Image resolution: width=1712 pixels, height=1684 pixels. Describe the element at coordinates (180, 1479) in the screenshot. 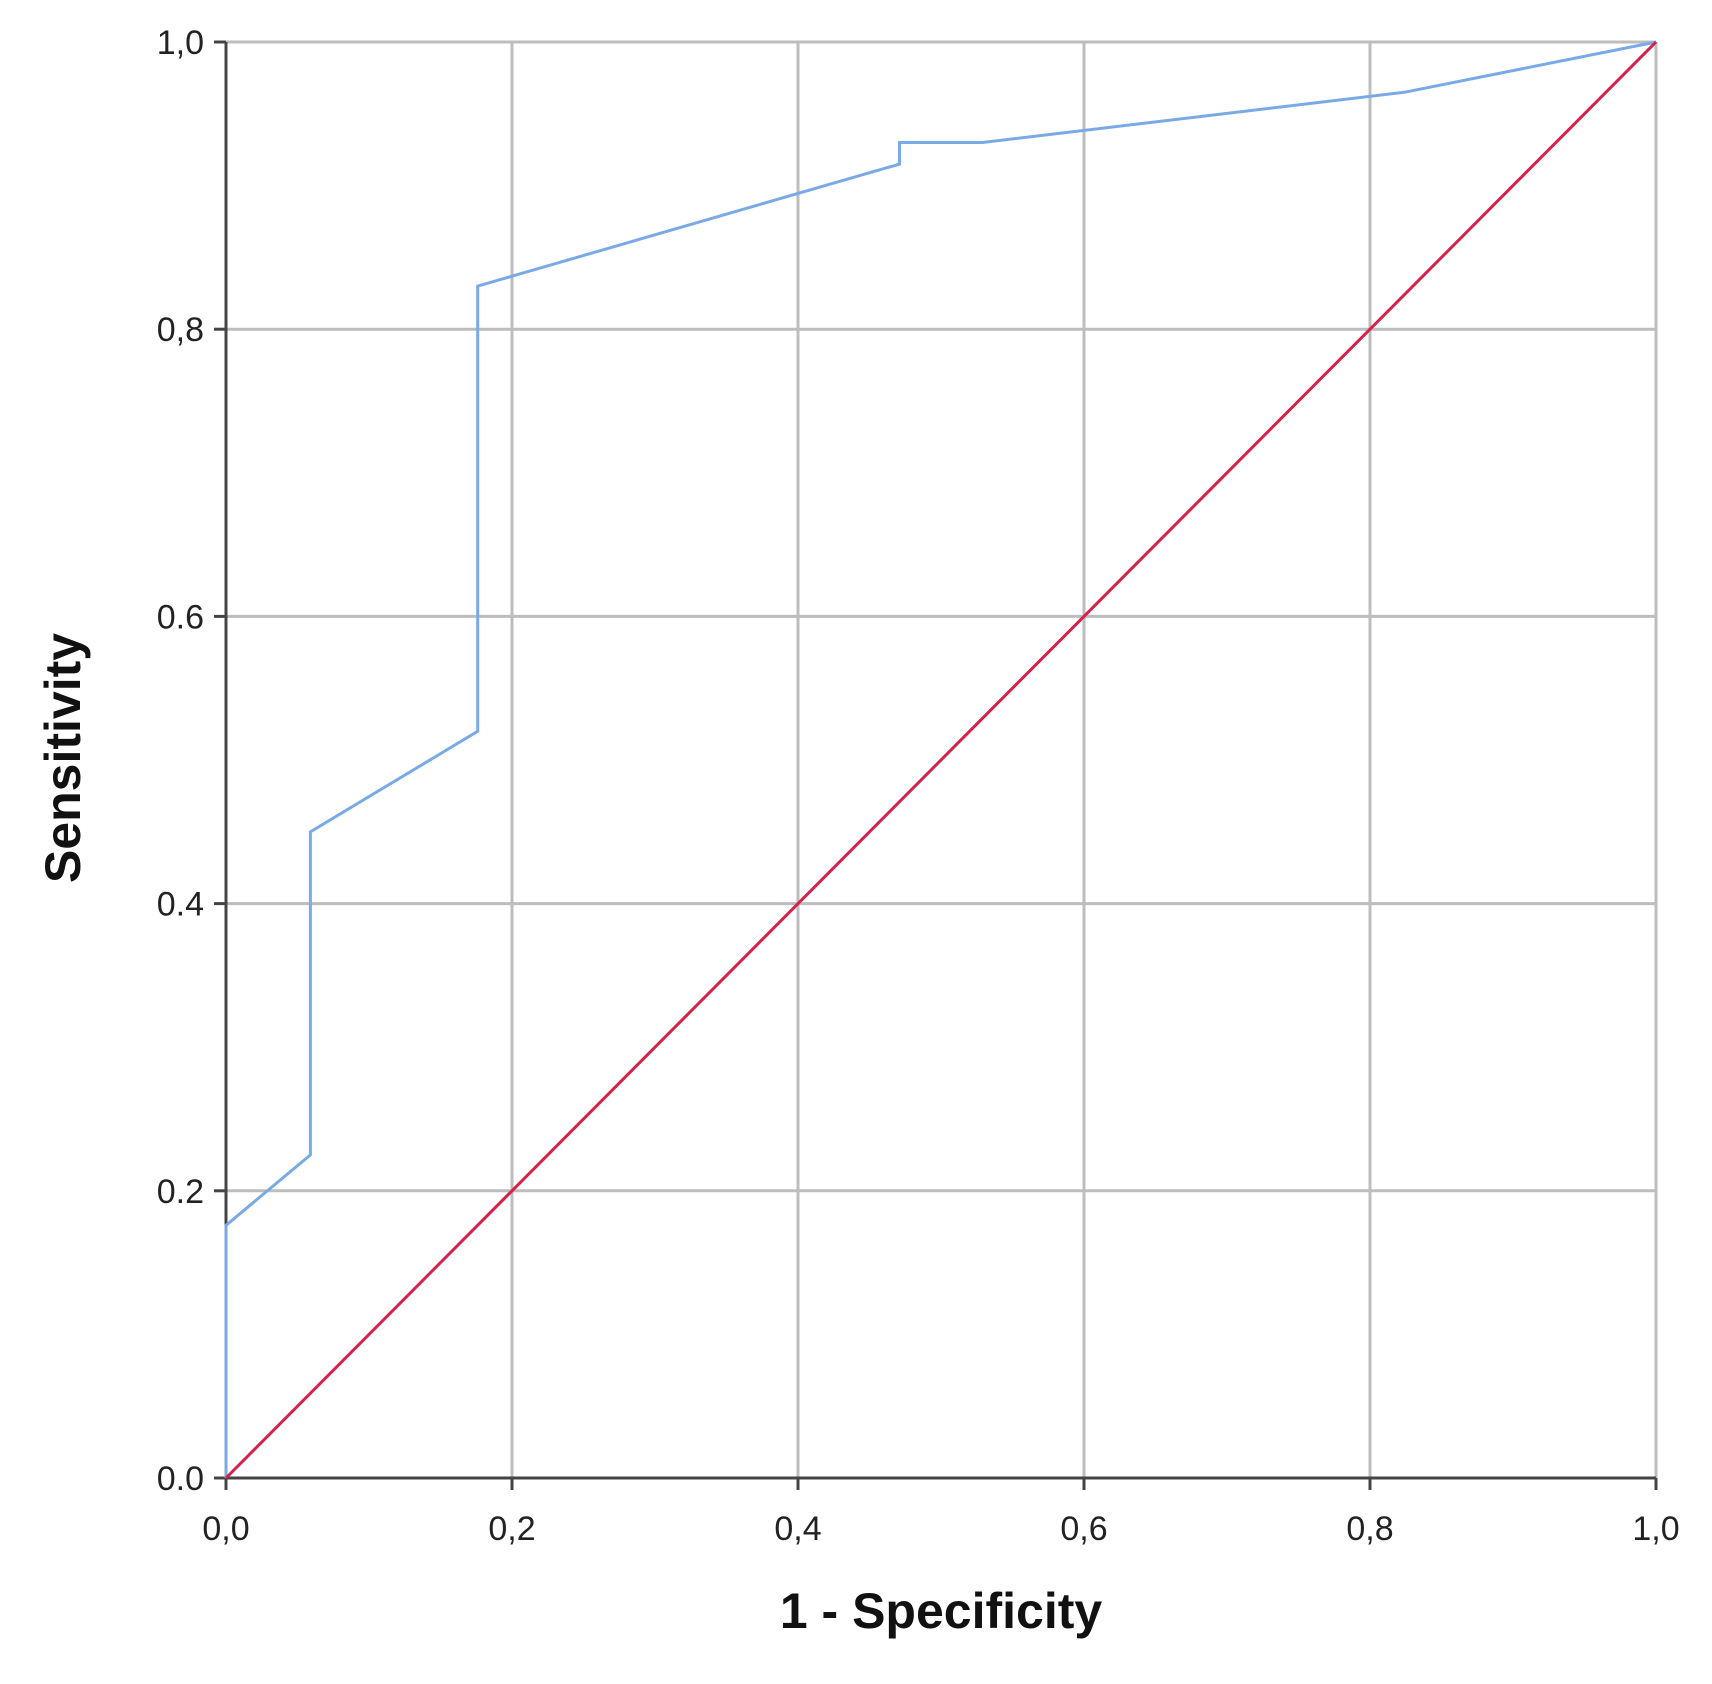

I see `y-tick-label: 0.0` at that location.